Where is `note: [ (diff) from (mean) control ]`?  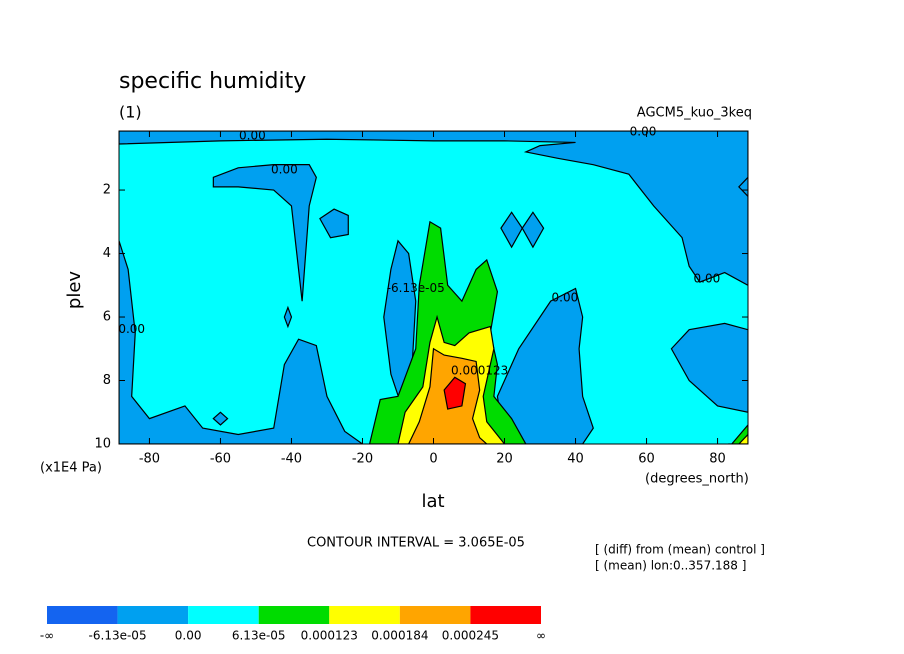 note: [ (diff) from (mean) control ] is located at coordinates (680, 550).